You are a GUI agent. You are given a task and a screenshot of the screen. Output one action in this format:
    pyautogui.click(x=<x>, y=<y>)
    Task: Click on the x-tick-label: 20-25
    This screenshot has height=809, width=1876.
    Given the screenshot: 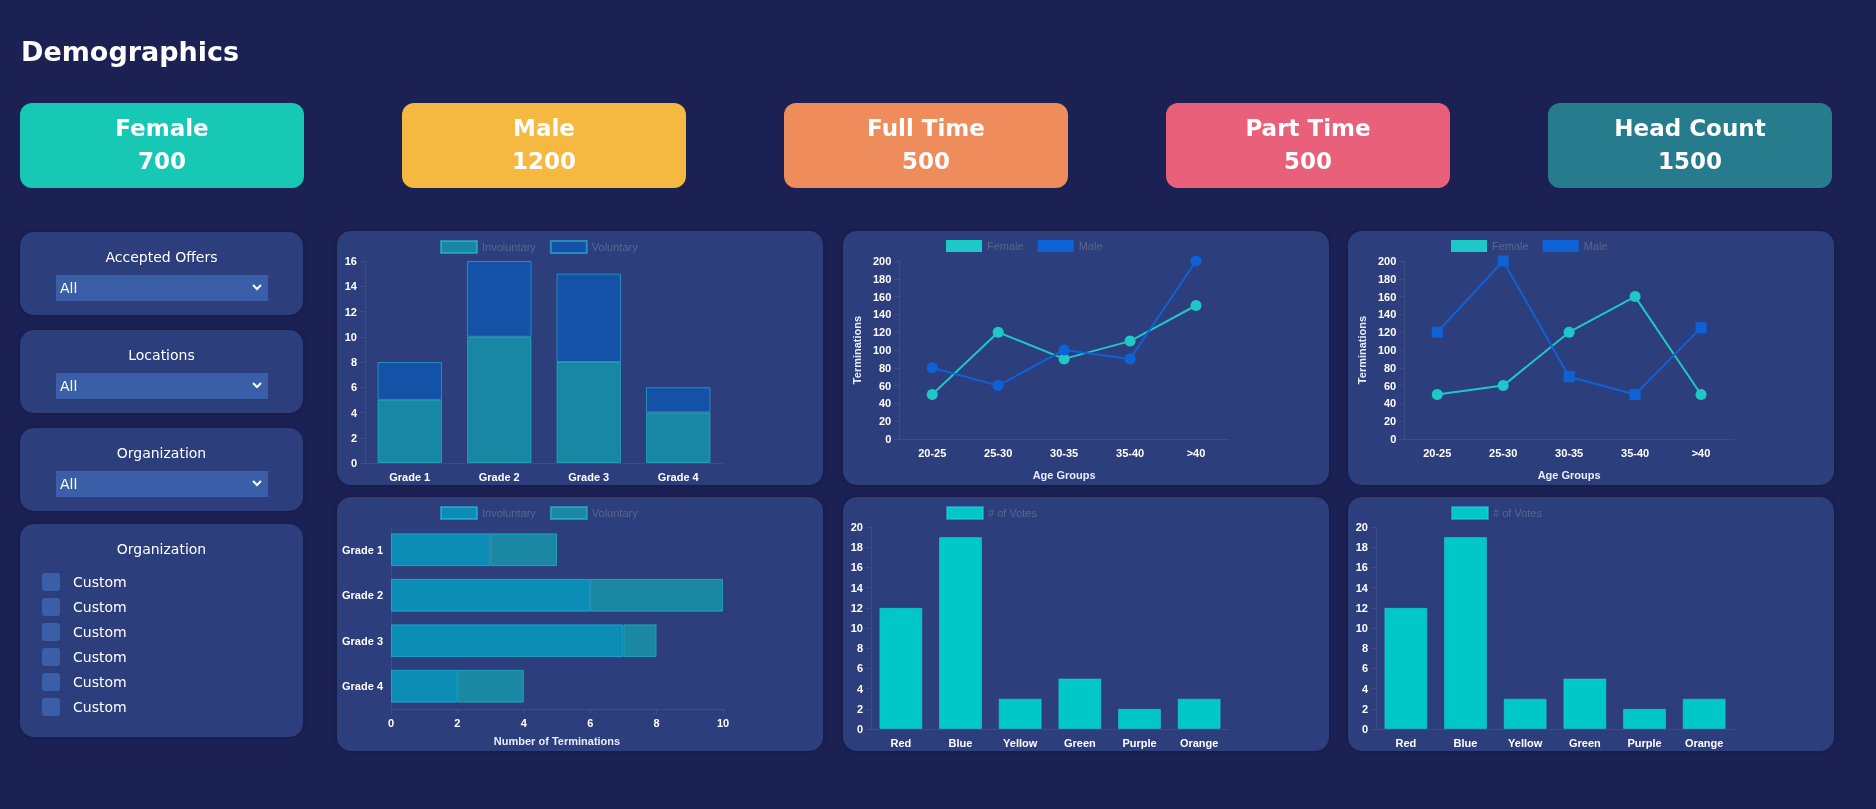 What is the action you would take?
    pyautogui.click(x=1437, y=452)
    